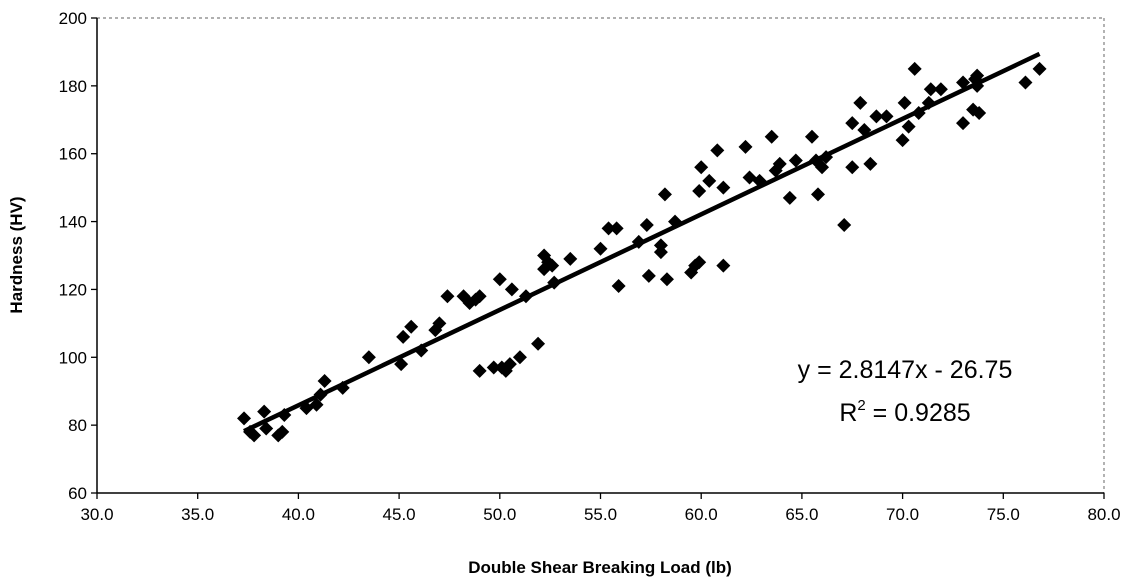 This screenshot has height=580, width=1130. I want to click on y-tick-label: 140, so click(73, 222).